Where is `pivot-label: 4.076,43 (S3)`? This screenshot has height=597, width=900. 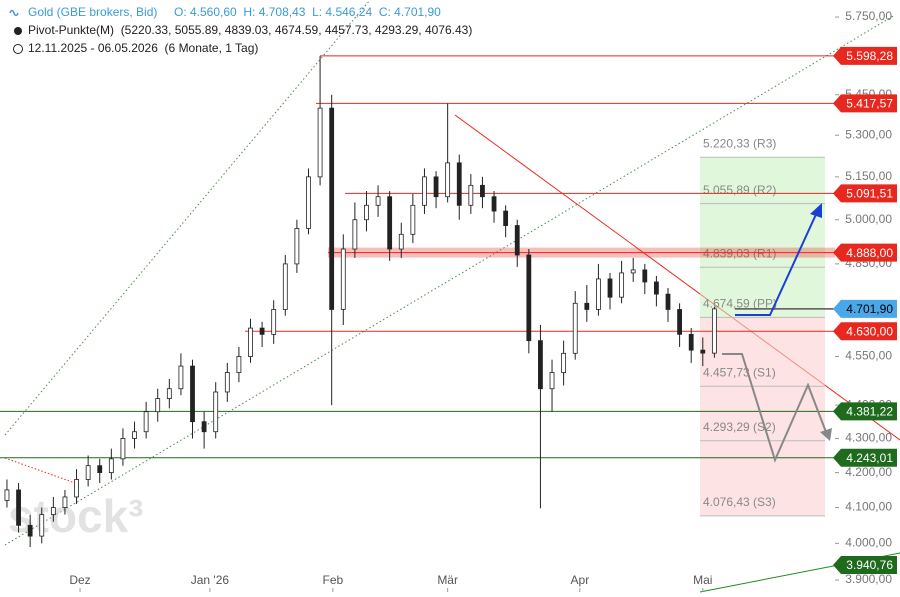
pivot-label: 4.076,43 (S3) is located at coordinates (739, 502).